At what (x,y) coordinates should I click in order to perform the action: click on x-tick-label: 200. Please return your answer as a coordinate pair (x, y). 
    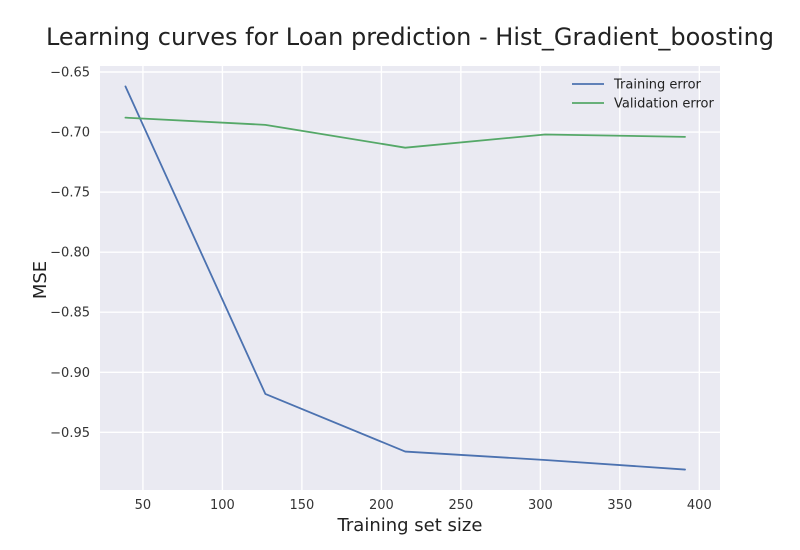
    Looking at the image, I should click on (381, 505).